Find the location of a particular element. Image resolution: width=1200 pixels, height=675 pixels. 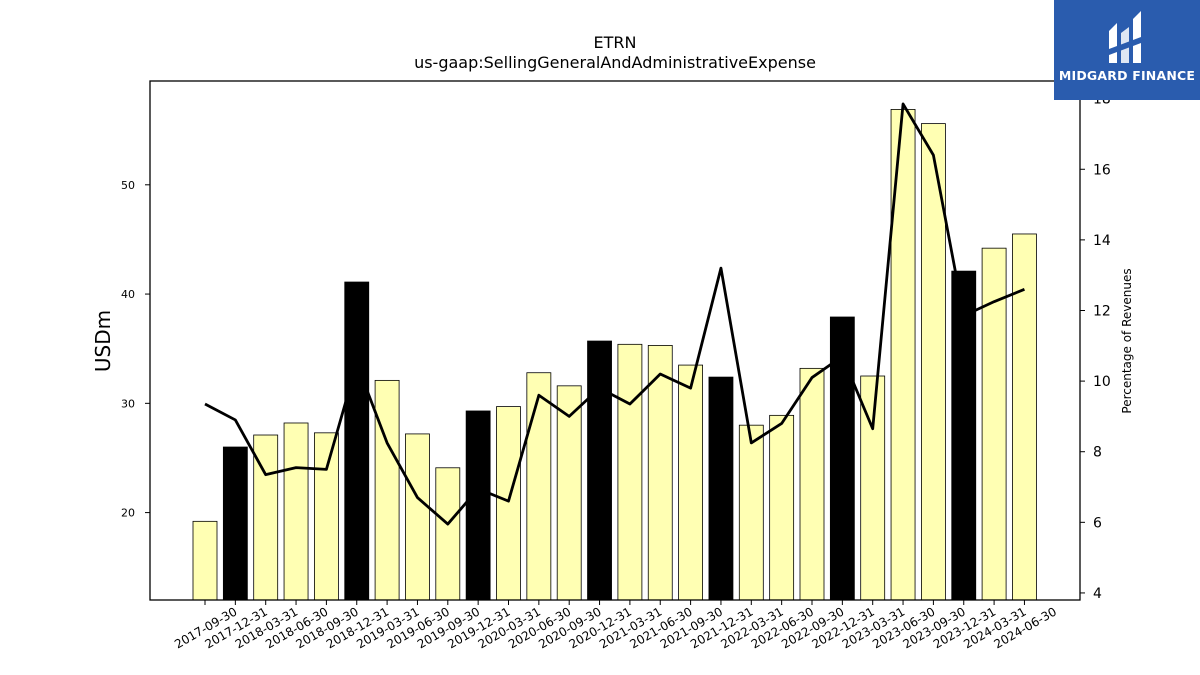

y2-tick-label: 12 is located at coordinates (1102, 311).